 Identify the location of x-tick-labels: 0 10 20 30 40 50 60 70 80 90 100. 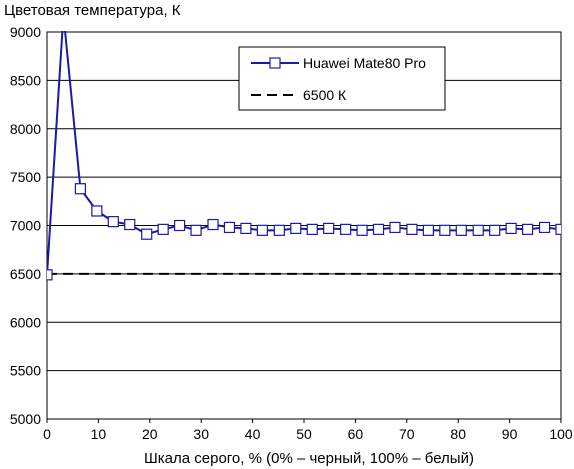
(308, 430).